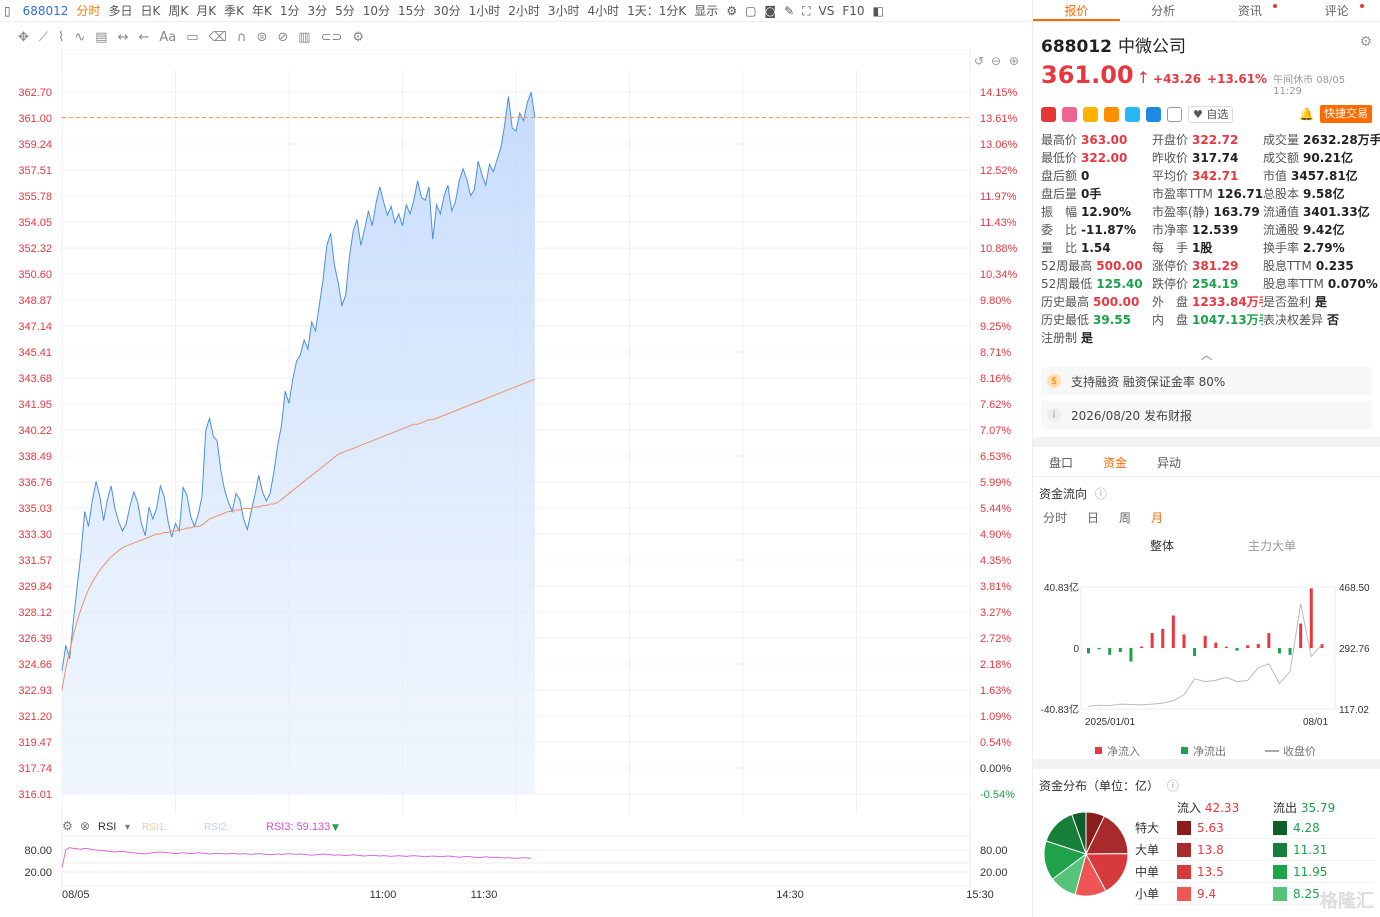  What do you see at coordinates (732, 10) in the screenshot?
I see `settings-icon: ⚙` at bounding box center [732, 10].